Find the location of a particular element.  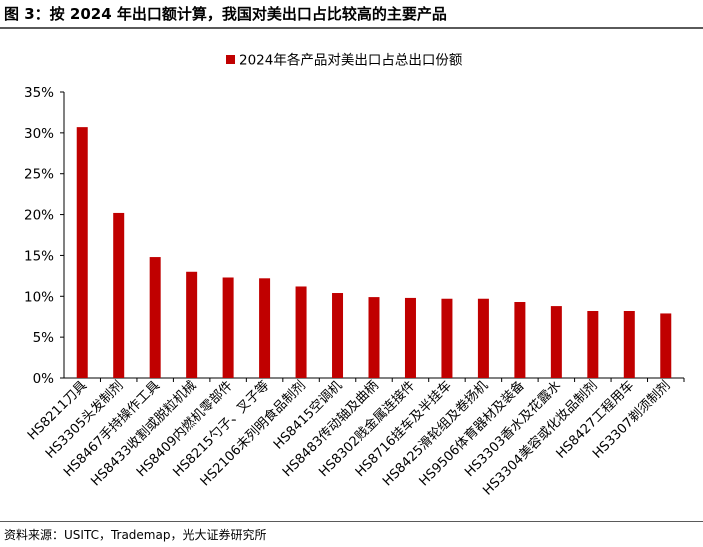

y-tick-label: 15% is located at coordinates (39, 256).